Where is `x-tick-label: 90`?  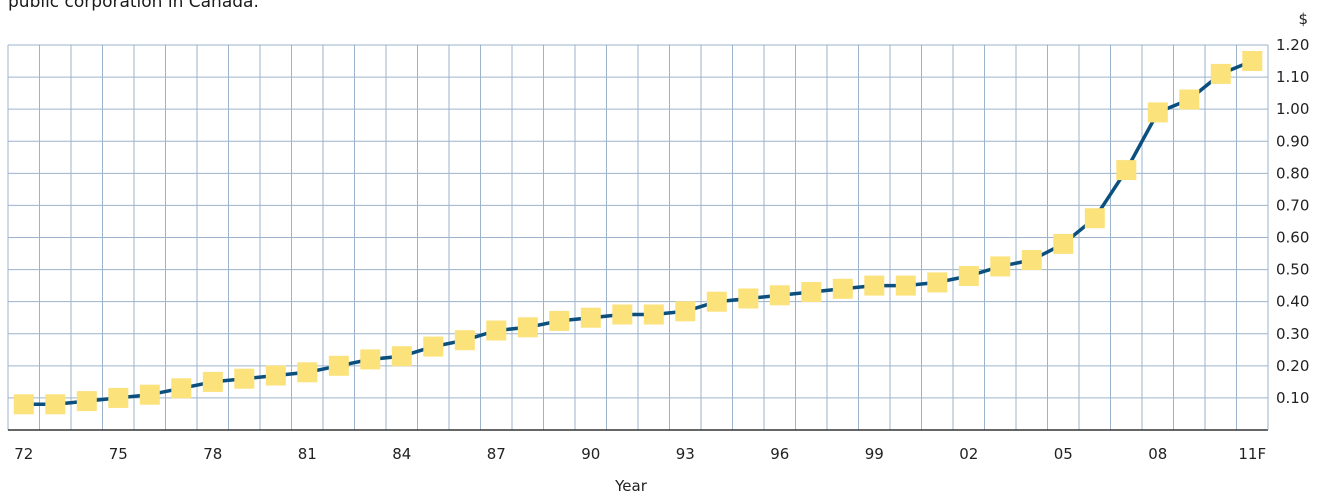
x-tick-label: 90 is located at coordinates (590, 454).